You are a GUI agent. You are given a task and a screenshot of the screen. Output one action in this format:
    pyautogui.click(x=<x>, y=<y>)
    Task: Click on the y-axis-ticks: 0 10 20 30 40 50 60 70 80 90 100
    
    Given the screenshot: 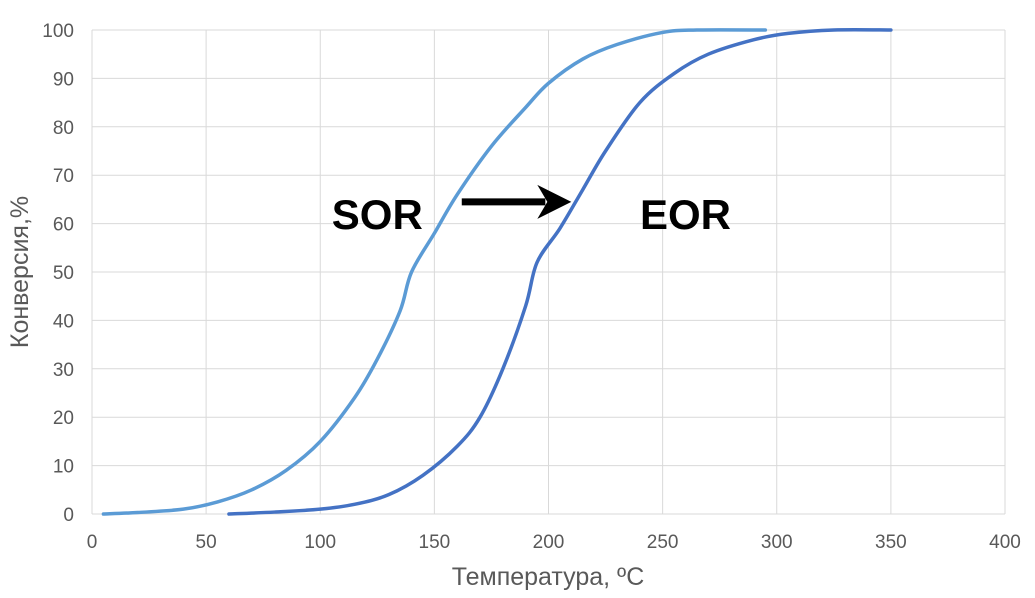 What is the action you would take?
    pyautogui.click(x=58, y=273)
    